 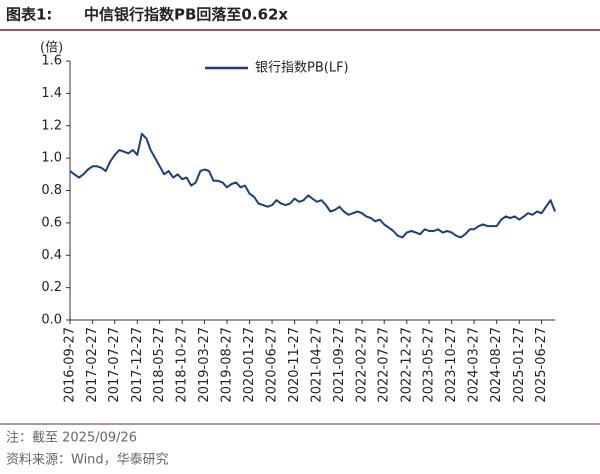 I want to click on x-tick-label: 2020-01-27, so click(x=249, y=365).